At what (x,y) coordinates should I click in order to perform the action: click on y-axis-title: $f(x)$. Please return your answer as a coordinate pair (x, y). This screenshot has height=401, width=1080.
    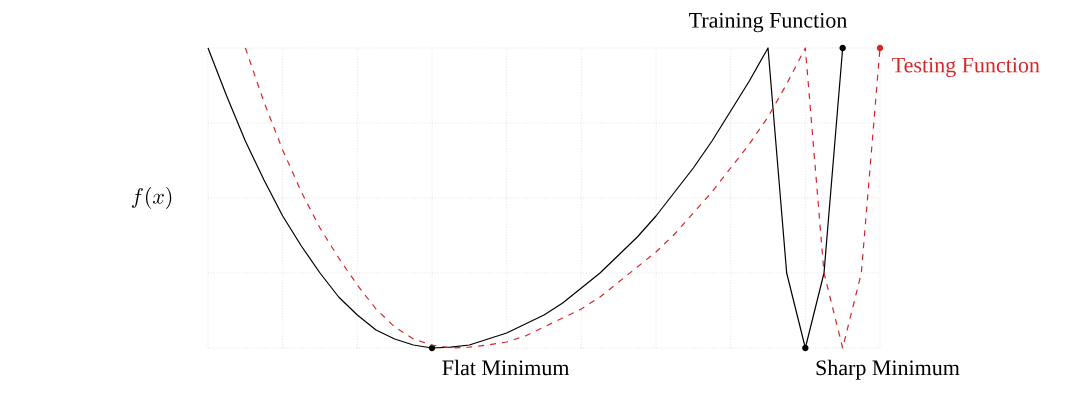
    Looking at the image, I should click on (151, 198).